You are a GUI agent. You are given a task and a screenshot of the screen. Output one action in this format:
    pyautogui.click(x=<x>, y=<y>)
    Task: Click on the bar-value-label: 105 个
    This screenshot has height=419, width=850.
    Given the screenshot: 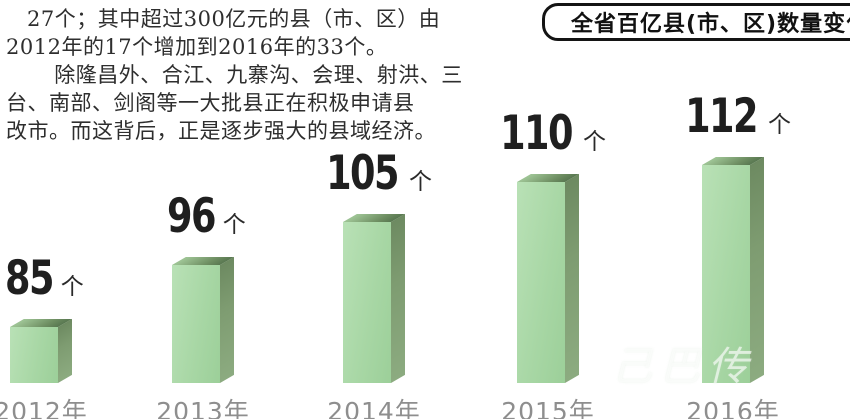 What is the action you would take?
    pyautogui.click(x=374, y=173)
    